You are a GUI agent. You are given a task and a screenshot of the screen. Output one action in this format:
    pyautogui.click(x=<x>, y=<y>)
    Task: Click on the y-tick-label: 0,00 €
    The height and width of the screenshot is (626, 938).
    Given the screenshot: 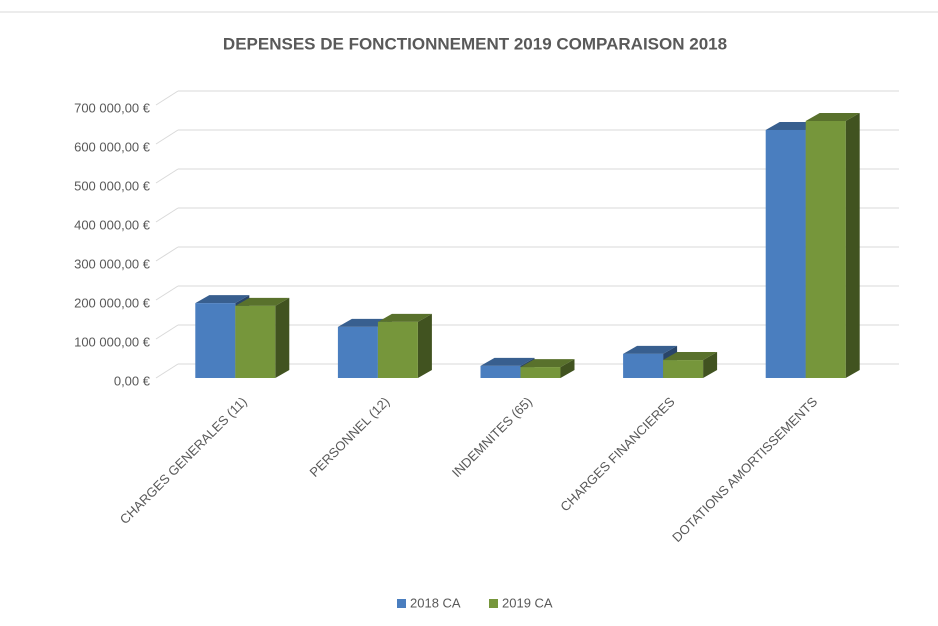 What is the action you would take?
    pyautogui.click(x=132, y=380)
    